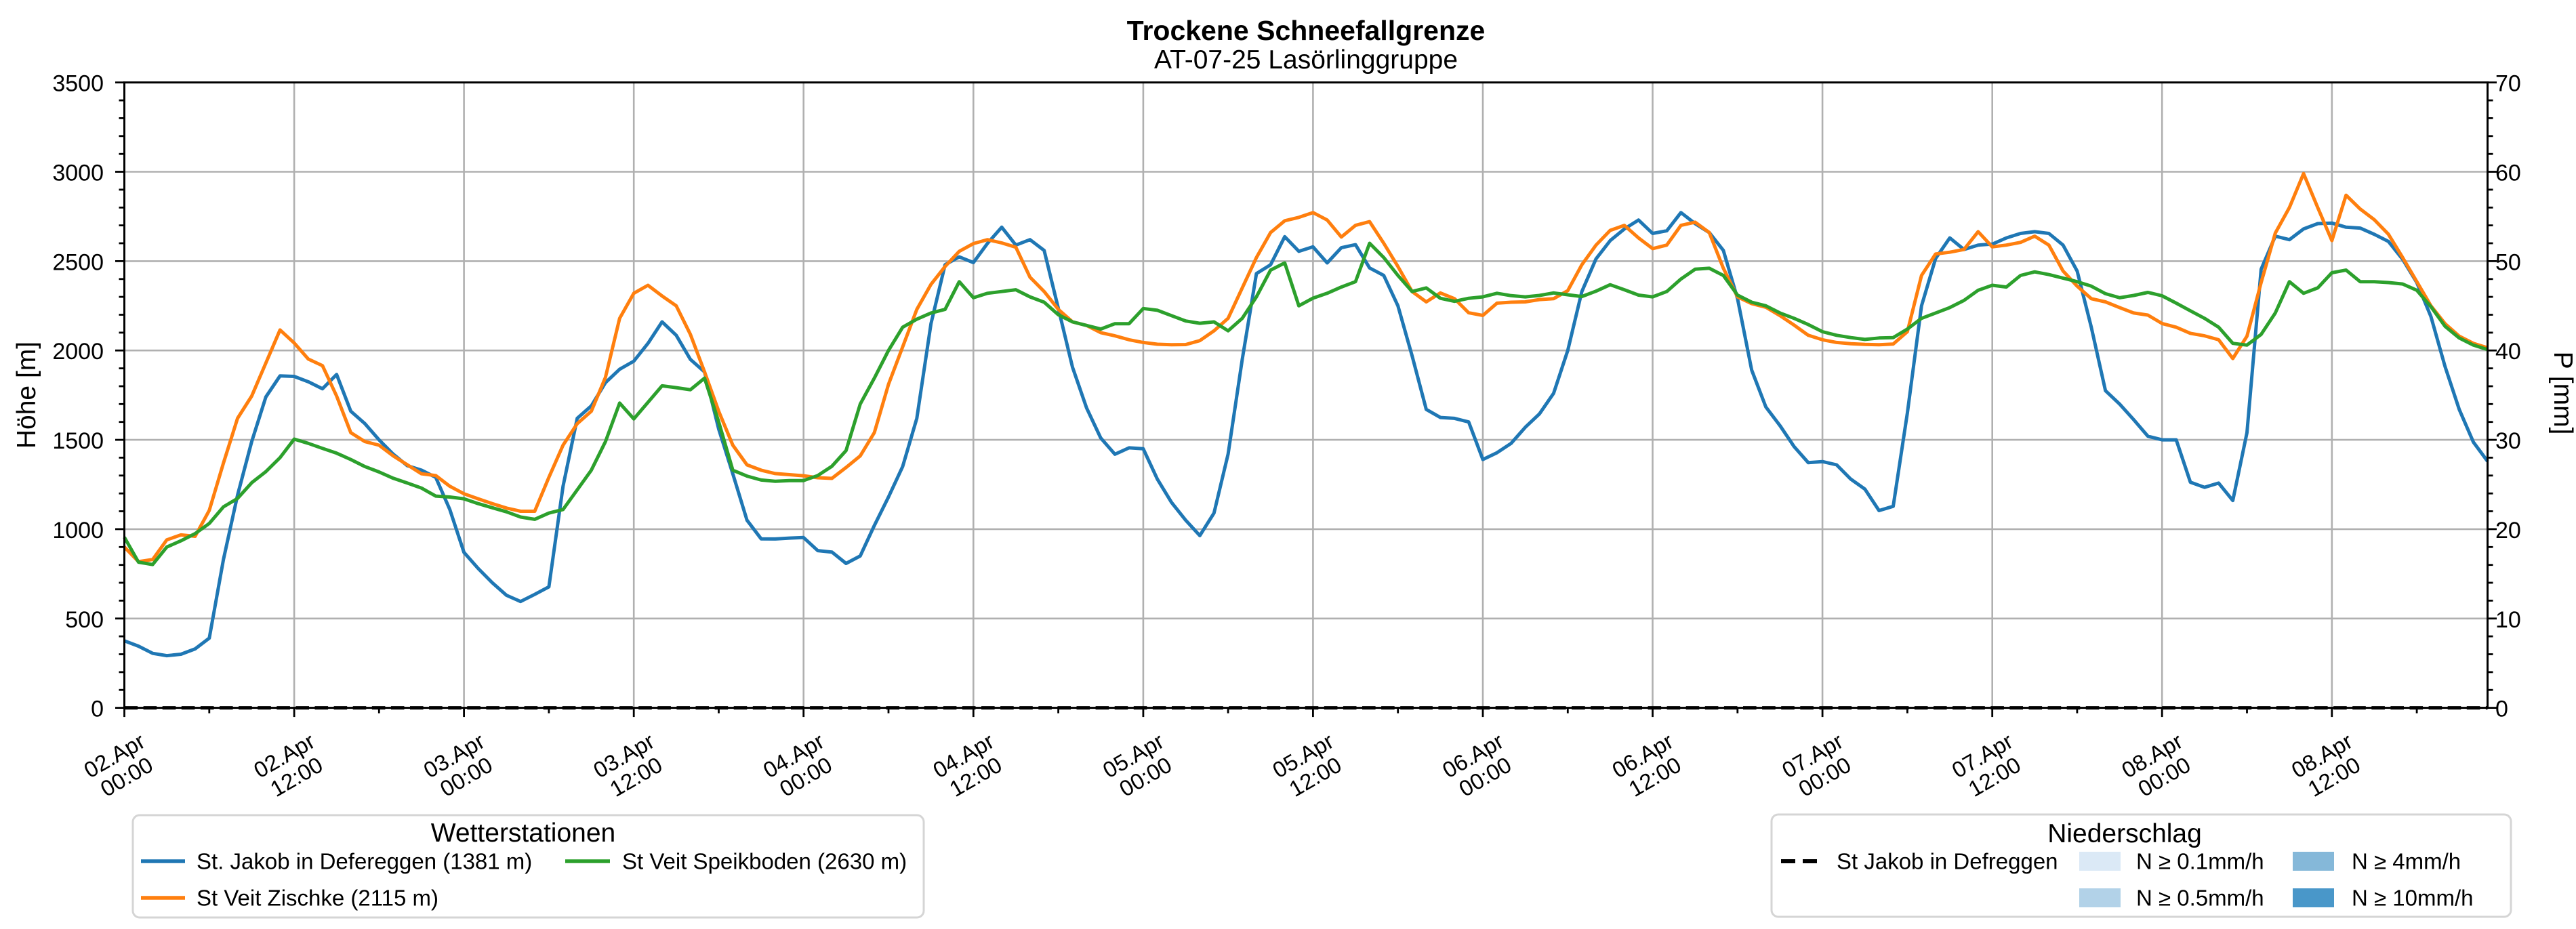 Image resolution: width=2576 pixels, height=929 pixels. Describe the element at coordinates (27, 395) in the screenshot. I see `svg-text: Höhe [m]` at that location.